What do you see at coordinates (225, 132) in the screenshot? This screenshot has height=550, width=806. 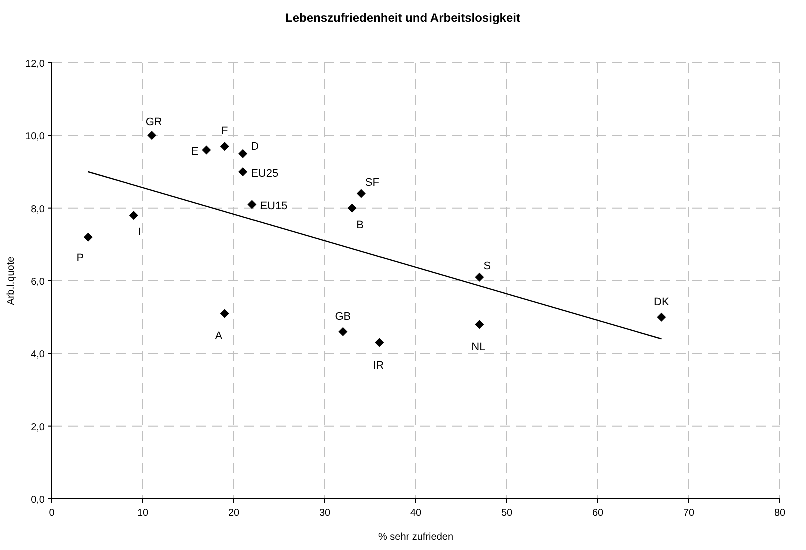 I see `data-label: F` at bounding box center [225, 132].